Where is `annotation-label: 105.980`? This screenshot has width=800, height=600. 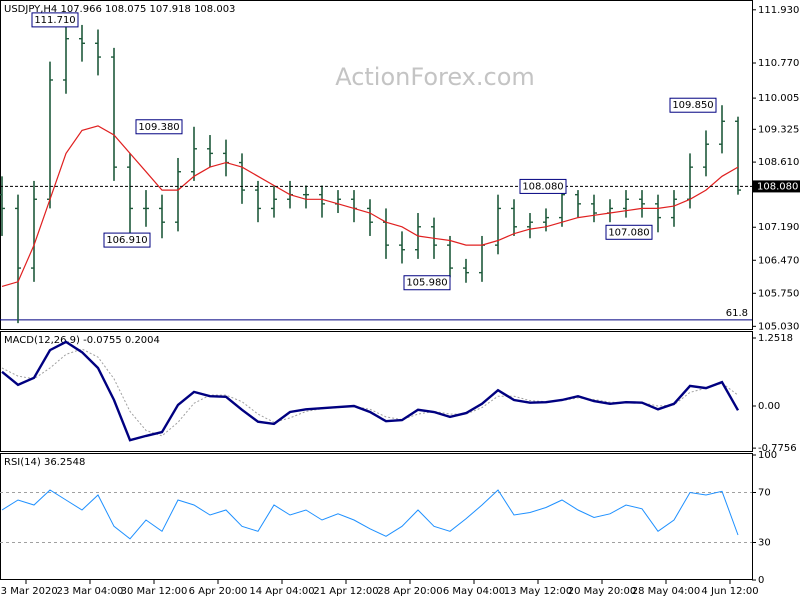 annotation-label: 105.980 is located at coordinates (426, 283).